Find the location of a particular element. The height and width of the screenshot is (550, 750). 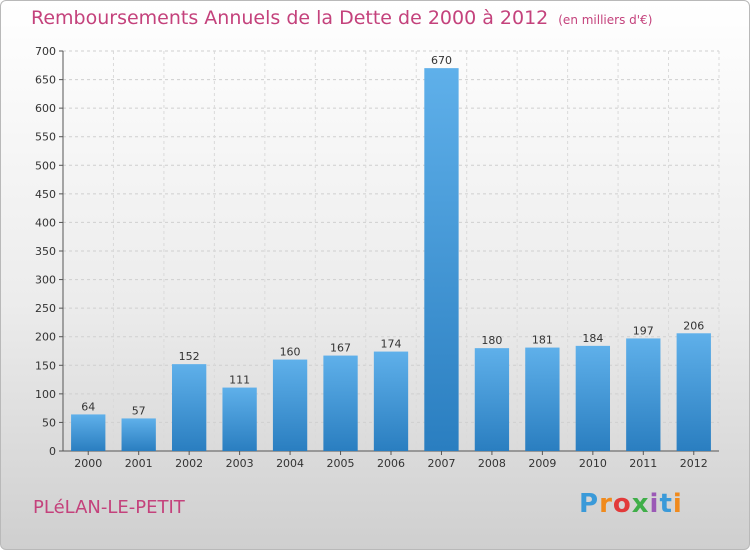

bar-value-label: 152 is located at coordinates (189, 356).